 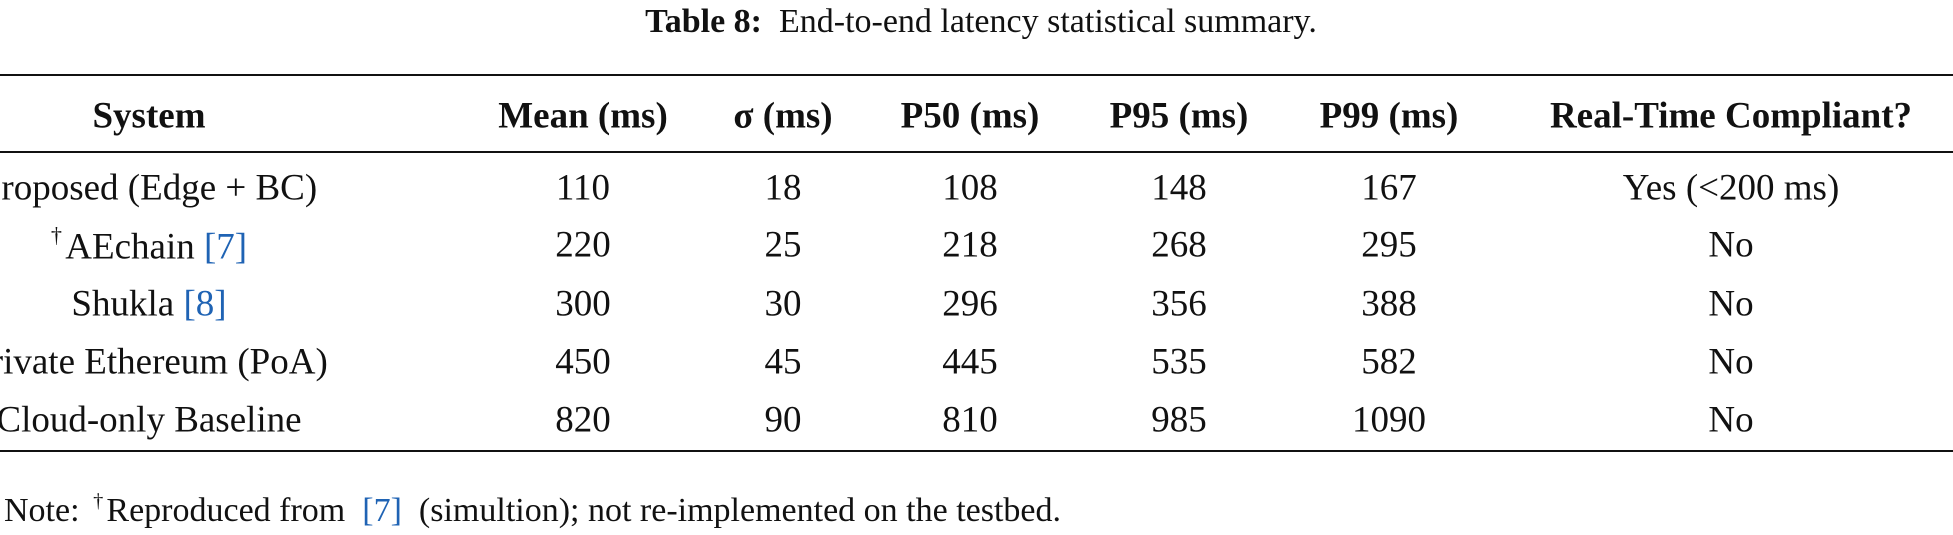 I want to click on table-cell: 356, so click(x=1179, y=304).